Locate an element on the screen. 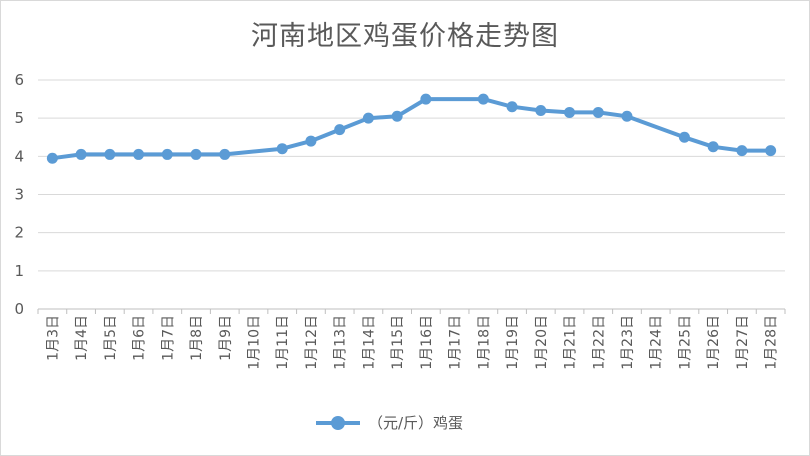 The height and width of the screenshot is (456, 810). x-tick-label: 1月28日 is located at coordinates (772, 342).